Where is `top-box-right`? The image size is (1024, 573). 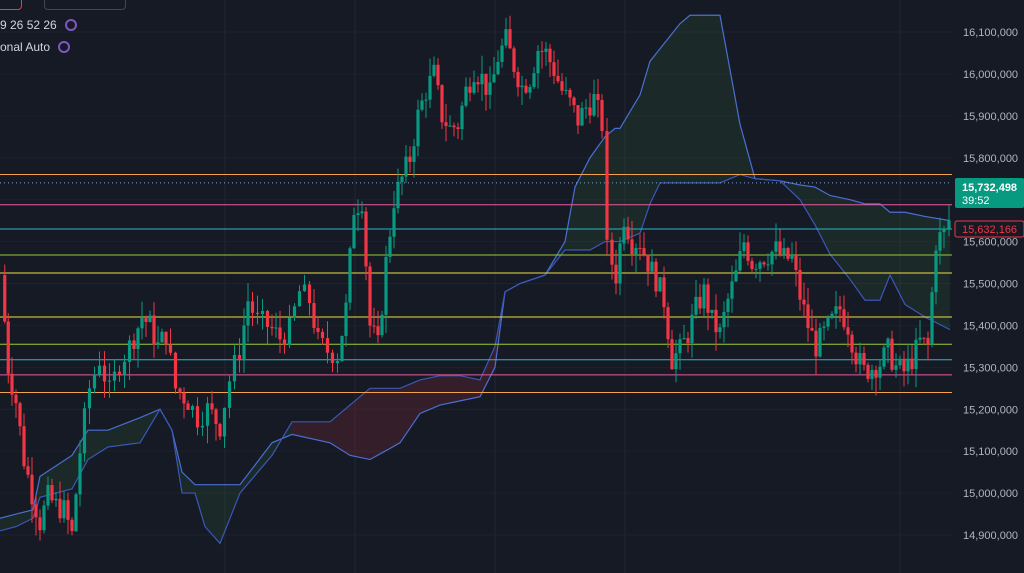 top-box-right is located at coordinates (85, 5).